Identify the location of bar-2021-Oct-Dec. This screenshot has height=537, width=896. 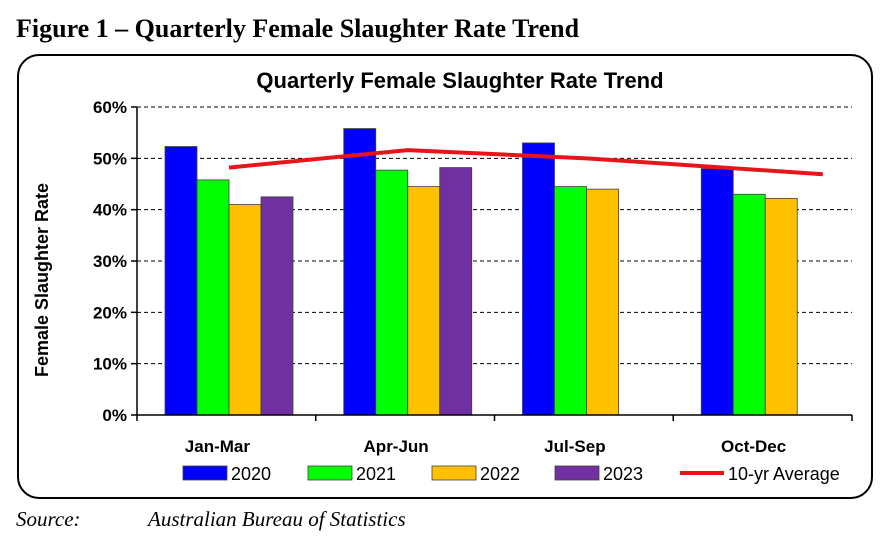
(749, 304).